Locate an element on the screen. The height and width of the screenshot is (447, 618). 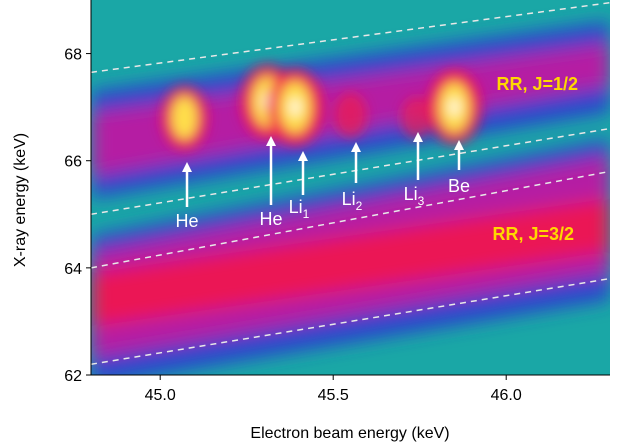
region-label-j32: RR, J=3/2 is located at coordinates (533, 234).